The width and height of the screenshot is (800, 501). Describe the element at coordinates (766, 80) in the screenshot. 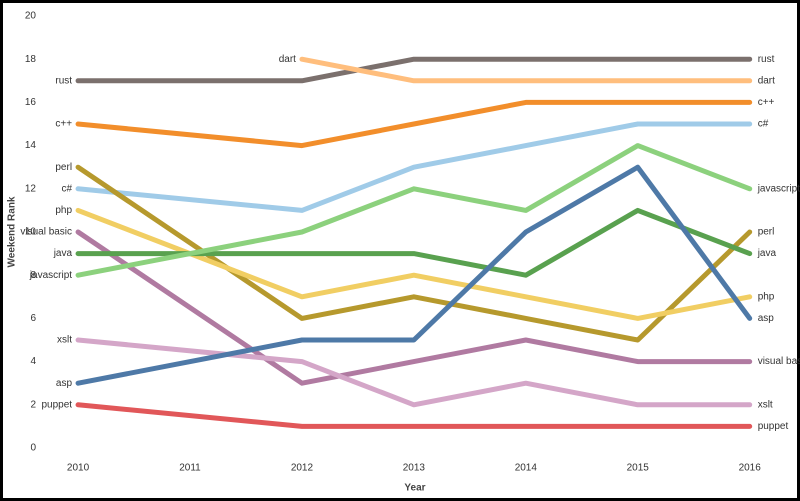

I see `end-label: dart` at that location.